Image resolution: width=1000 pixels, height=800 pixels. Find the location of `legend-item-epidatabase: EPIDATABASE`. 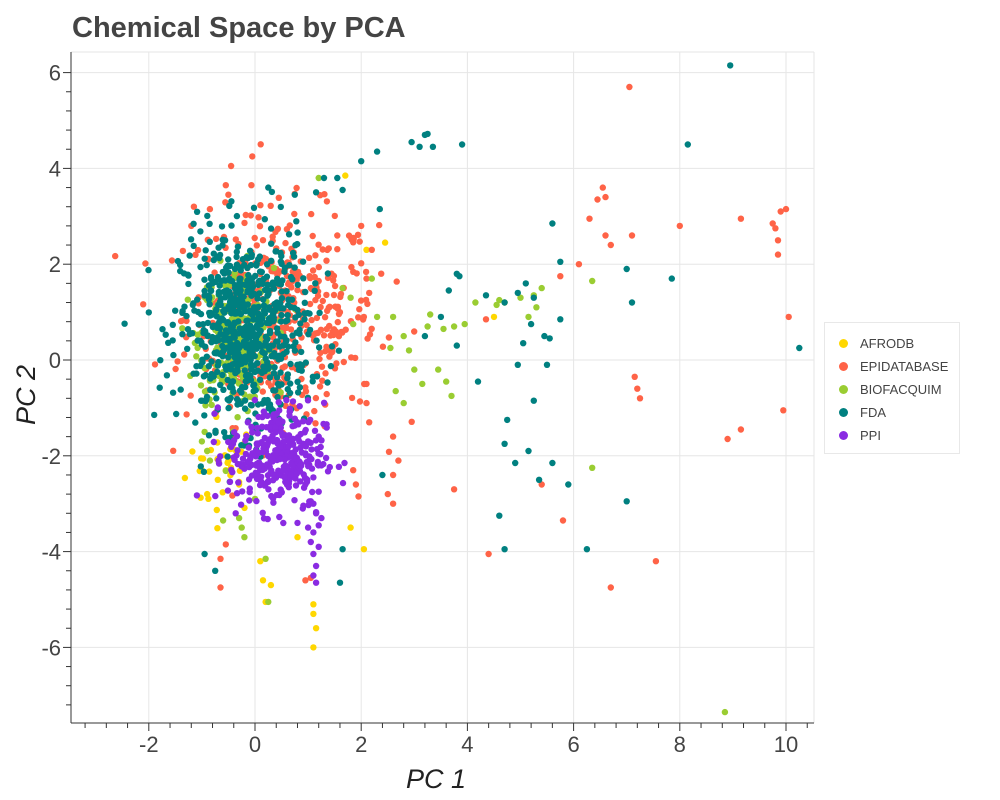

legend-item-epidatabase: EPIDATABASE is located at coordinates (893, 366).